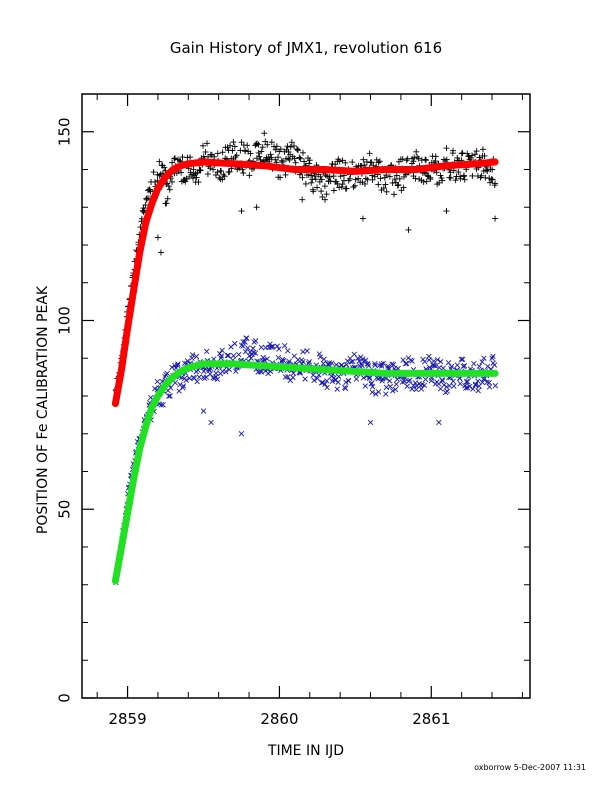 This screenshot has height=792, width=612. Describe the element at coordinates (64, 698) in the screenshot. I see `y-tick-label-0: 0` at that location.